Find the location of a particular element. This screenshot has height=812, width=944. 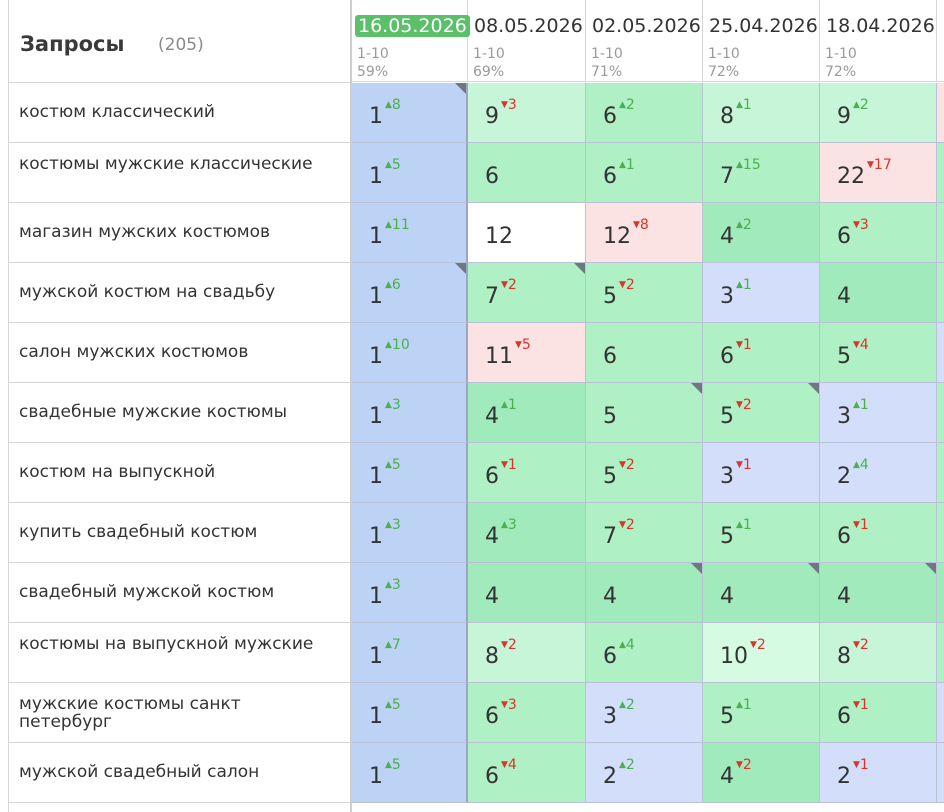

rank-cell: 8 ▲1 is located at coordinates (761, 113).